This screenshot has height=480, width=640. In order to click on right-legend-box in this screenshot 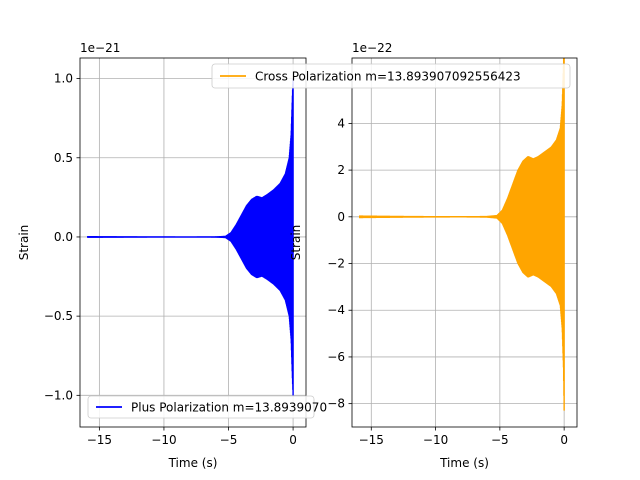, I will do `click(391, 76)`.